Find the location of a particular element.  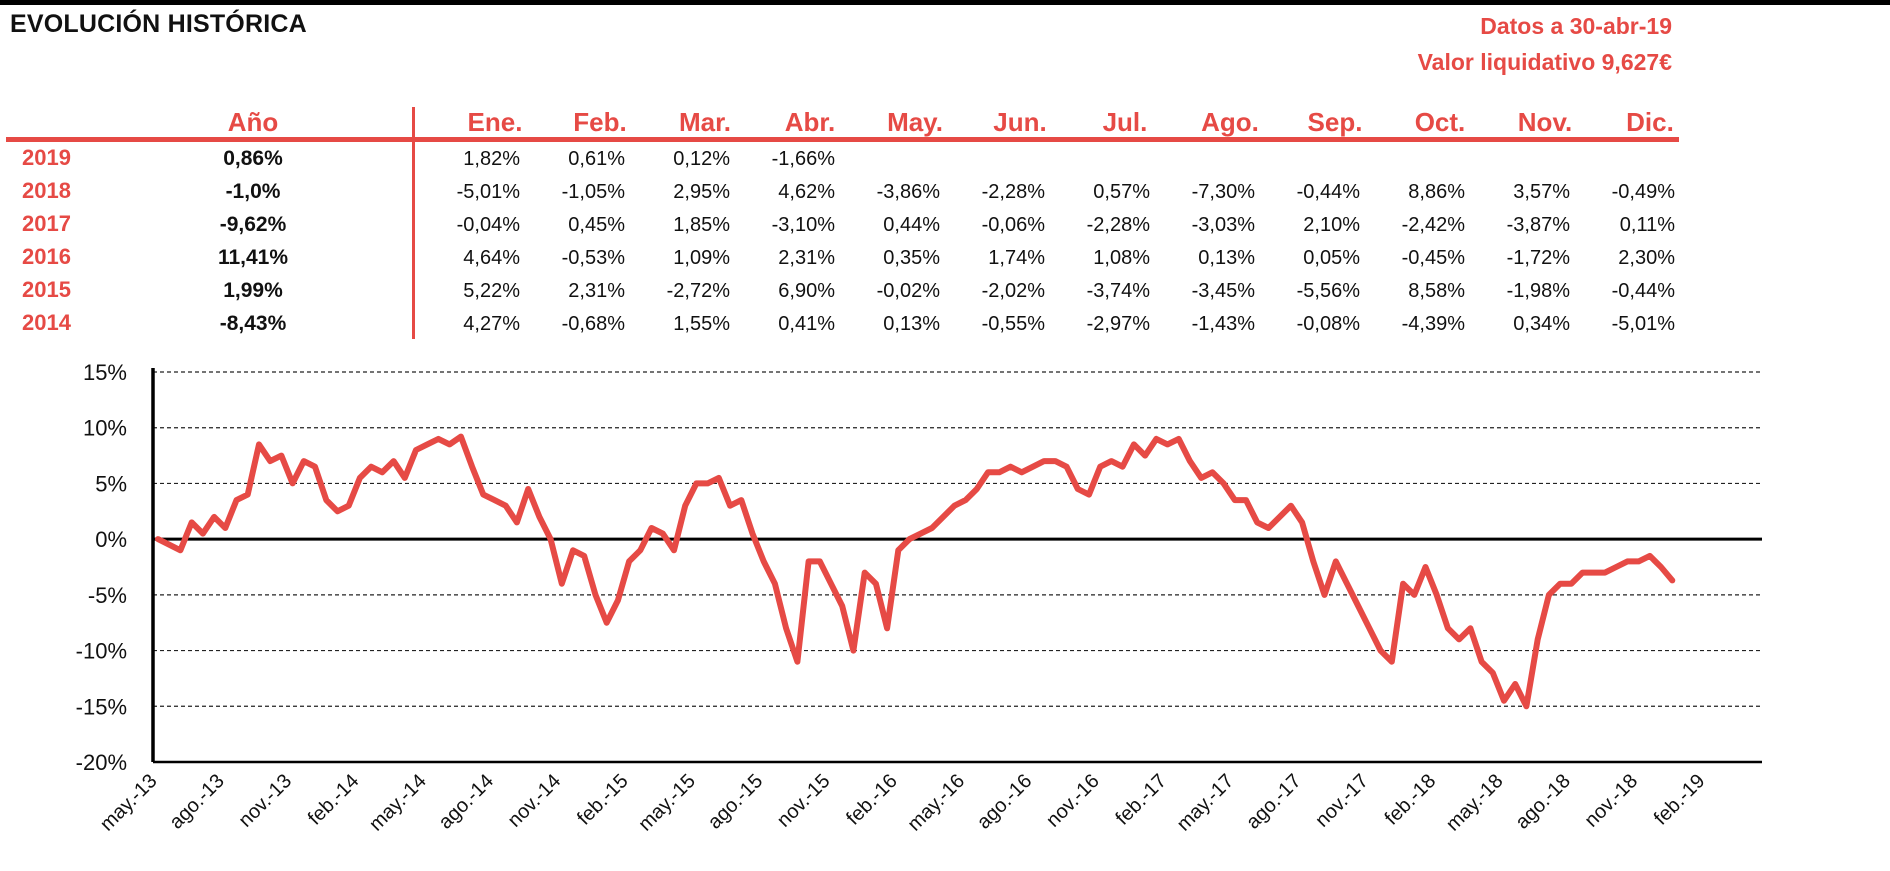

month-header: Feb. is located at coordinates (600, 122).